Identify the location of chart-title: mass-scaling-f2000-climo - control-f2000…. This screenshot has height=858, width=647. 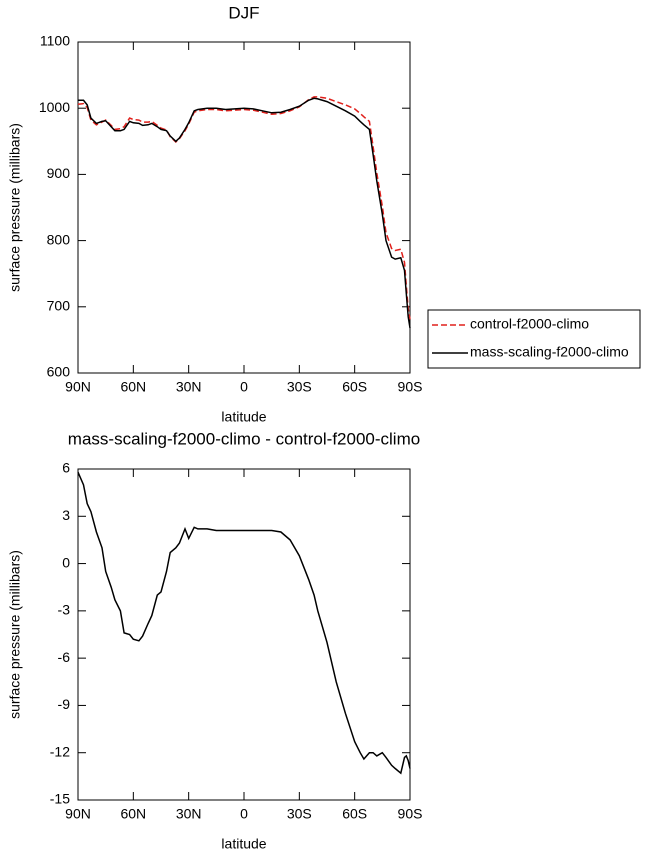
(244, 438).